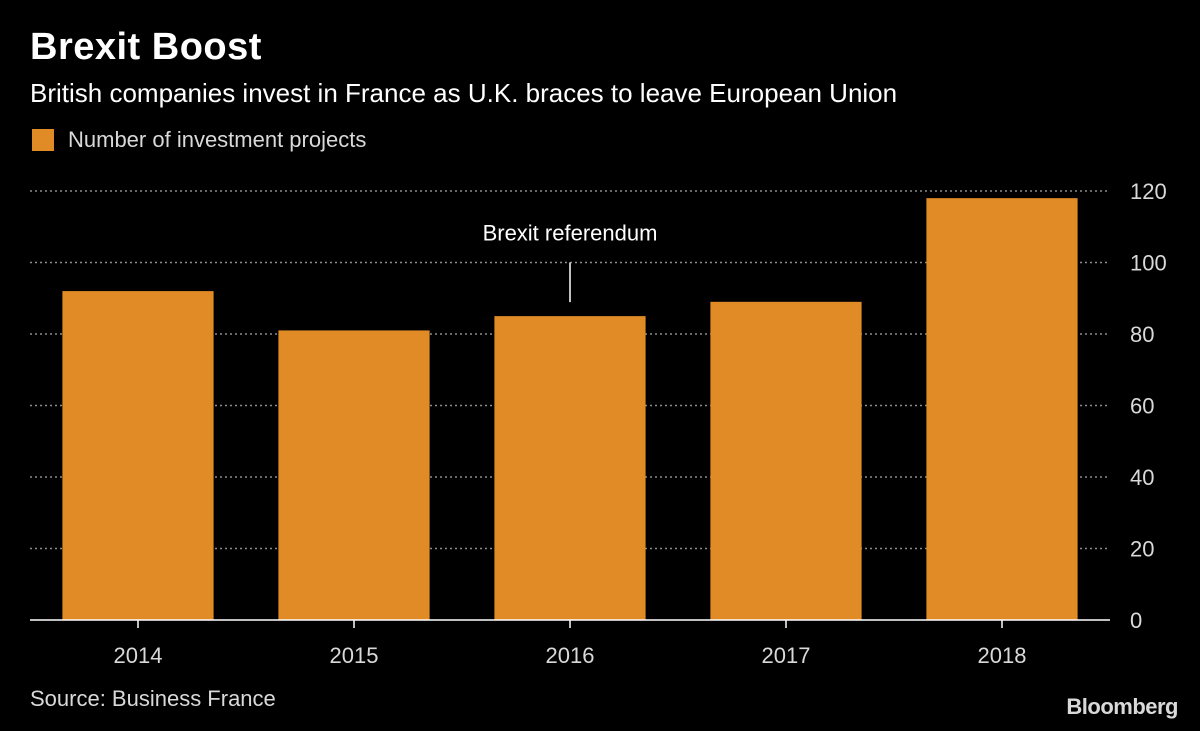  Describe the element at coordinates (570, 655) in the screenshot. I see `x-tick-label: 2016` at that location.